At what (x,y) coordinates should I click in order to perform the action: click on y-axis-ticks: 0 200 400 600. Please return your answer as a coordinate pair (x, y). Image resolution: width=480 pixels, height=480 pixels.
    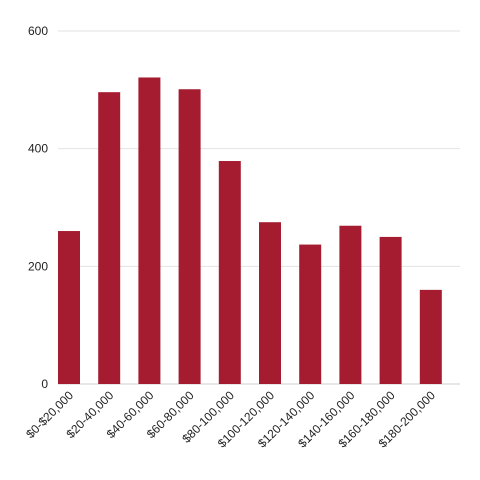
    Looking at the image, I should click on (38, 207).